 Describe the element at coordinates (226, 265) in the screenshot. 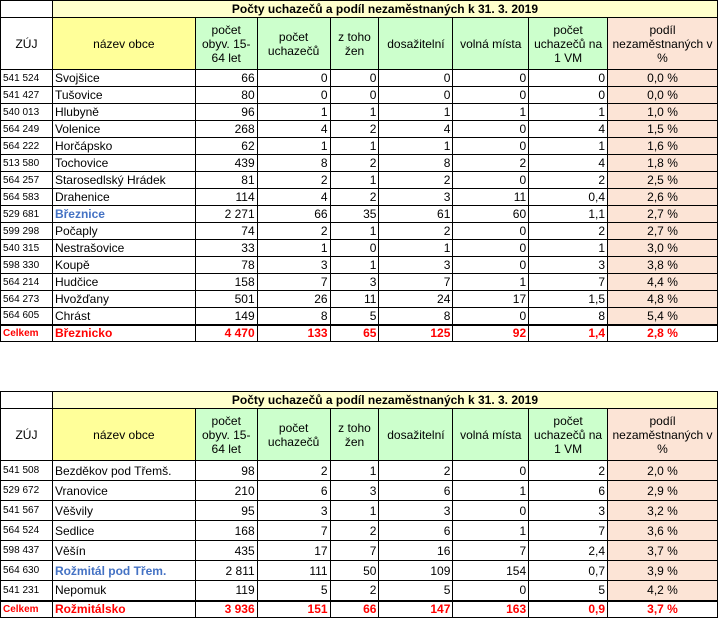

I see `cell-pocet-obyv: 78` at that location.